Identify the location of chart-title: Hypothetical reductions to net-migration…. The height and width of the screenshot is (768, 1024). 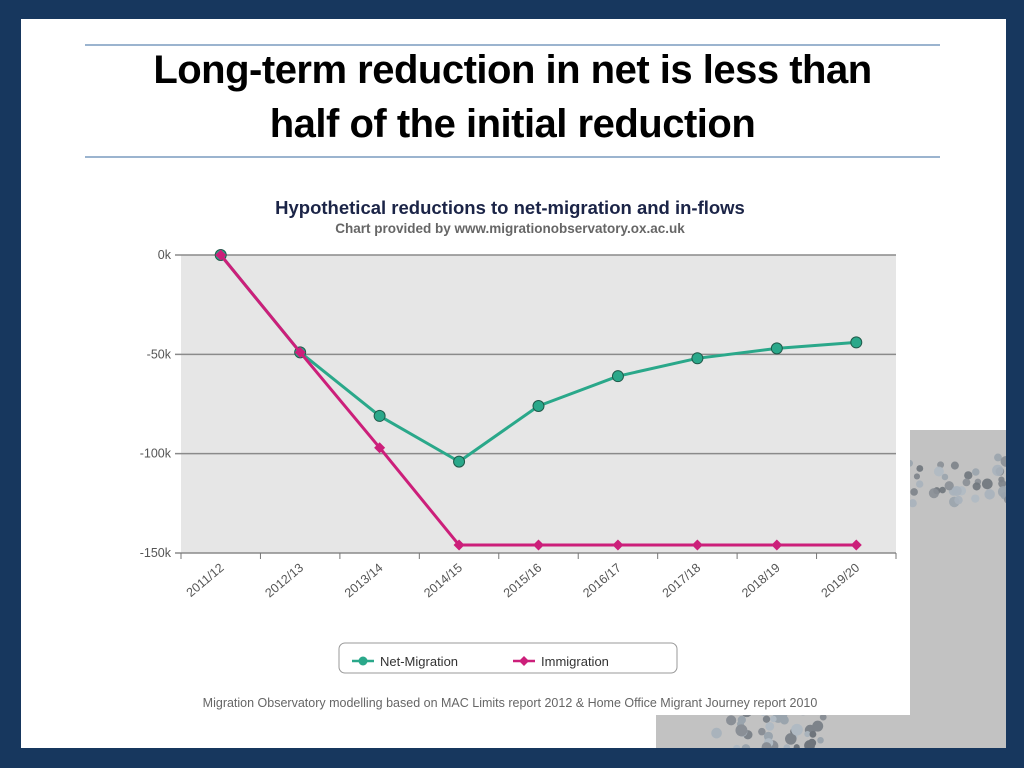
(510, 207).